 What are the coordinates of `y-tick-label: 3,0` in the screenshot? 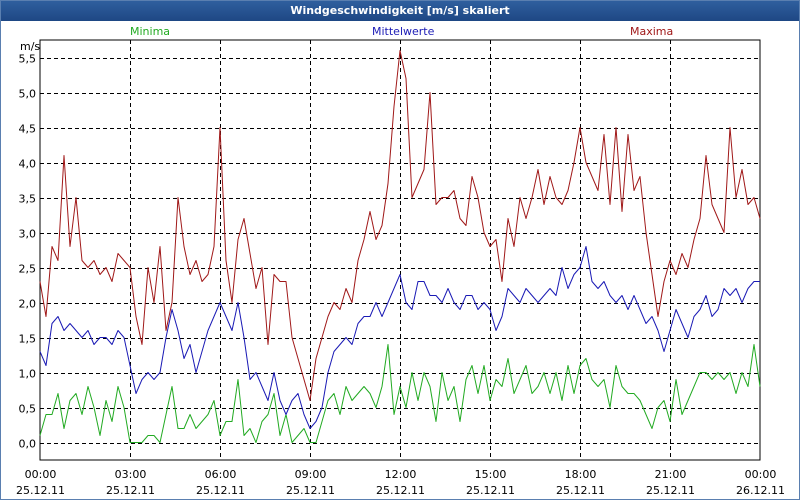 It's located at (28, 234).